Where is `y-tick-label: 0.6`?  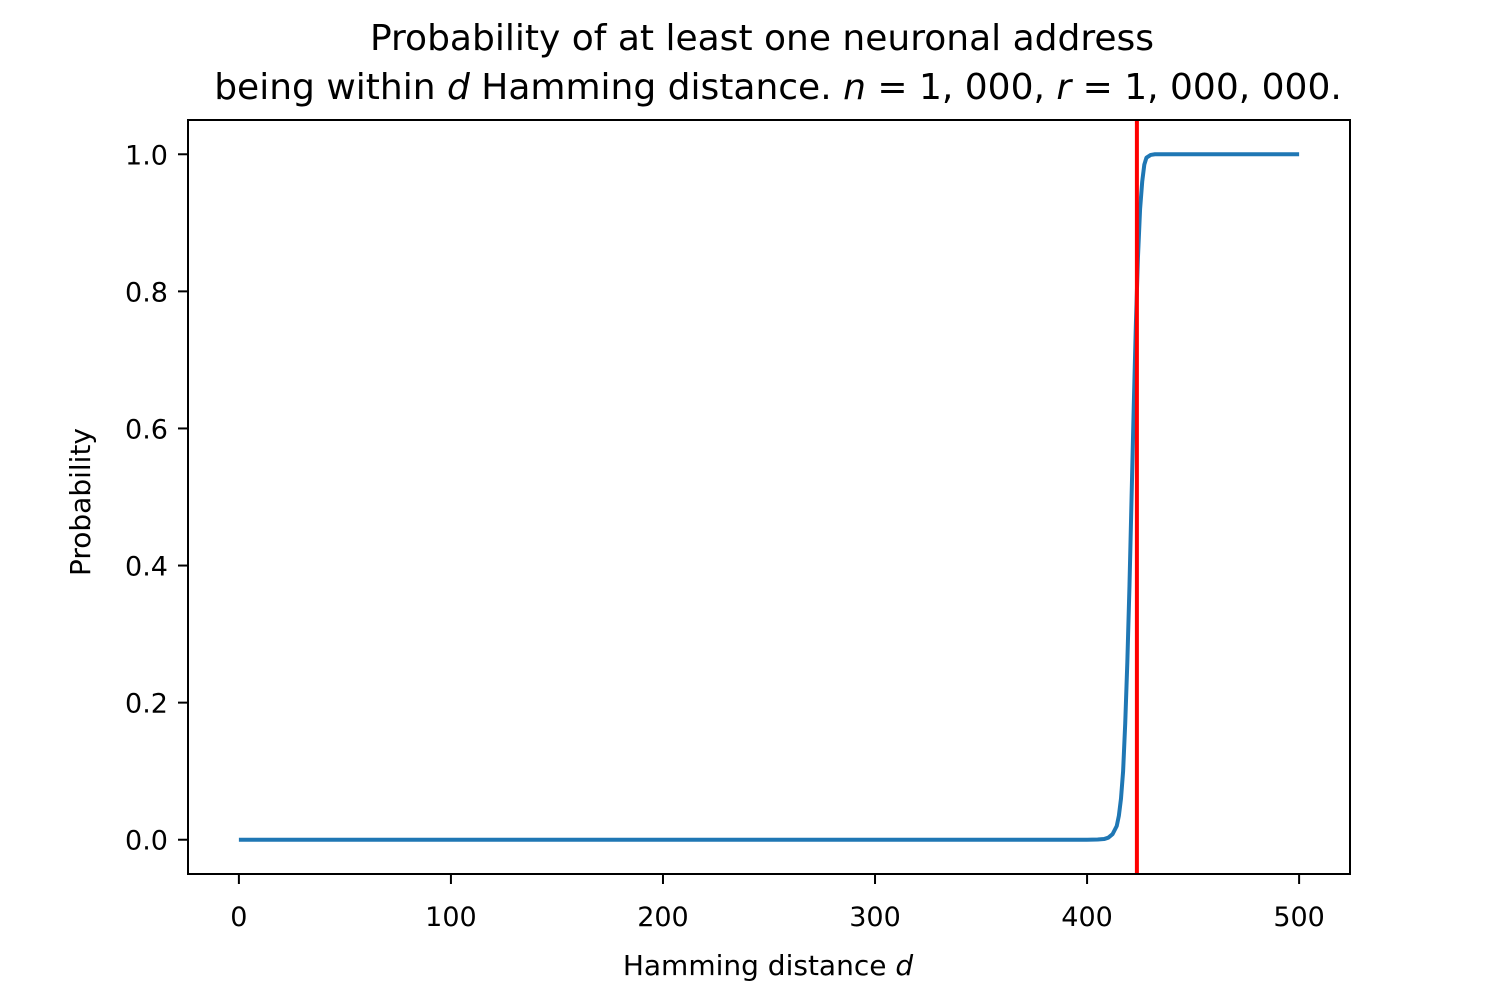 y-tick-label: 0.6 is located at coordinates (146, 429).